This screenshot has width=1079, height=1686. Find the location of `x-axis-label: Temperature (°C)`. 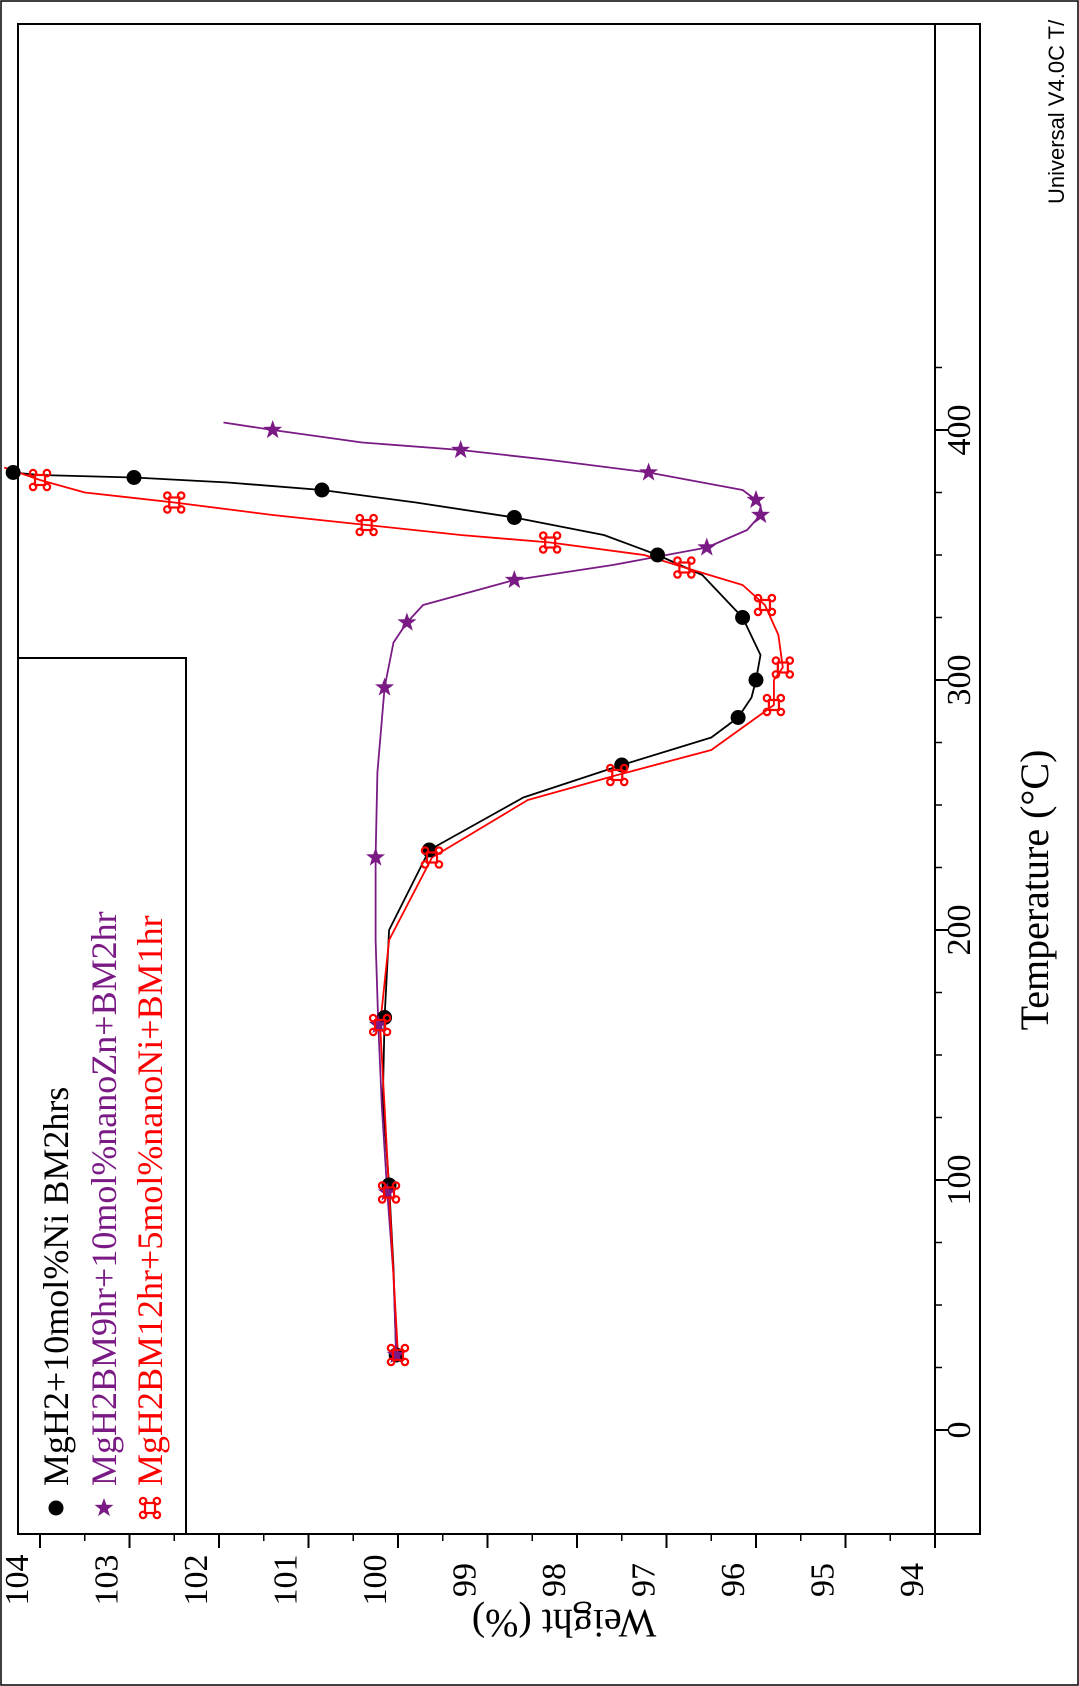

x-axis-label: Temperature (°C) is located at coordinates (1034, 890).